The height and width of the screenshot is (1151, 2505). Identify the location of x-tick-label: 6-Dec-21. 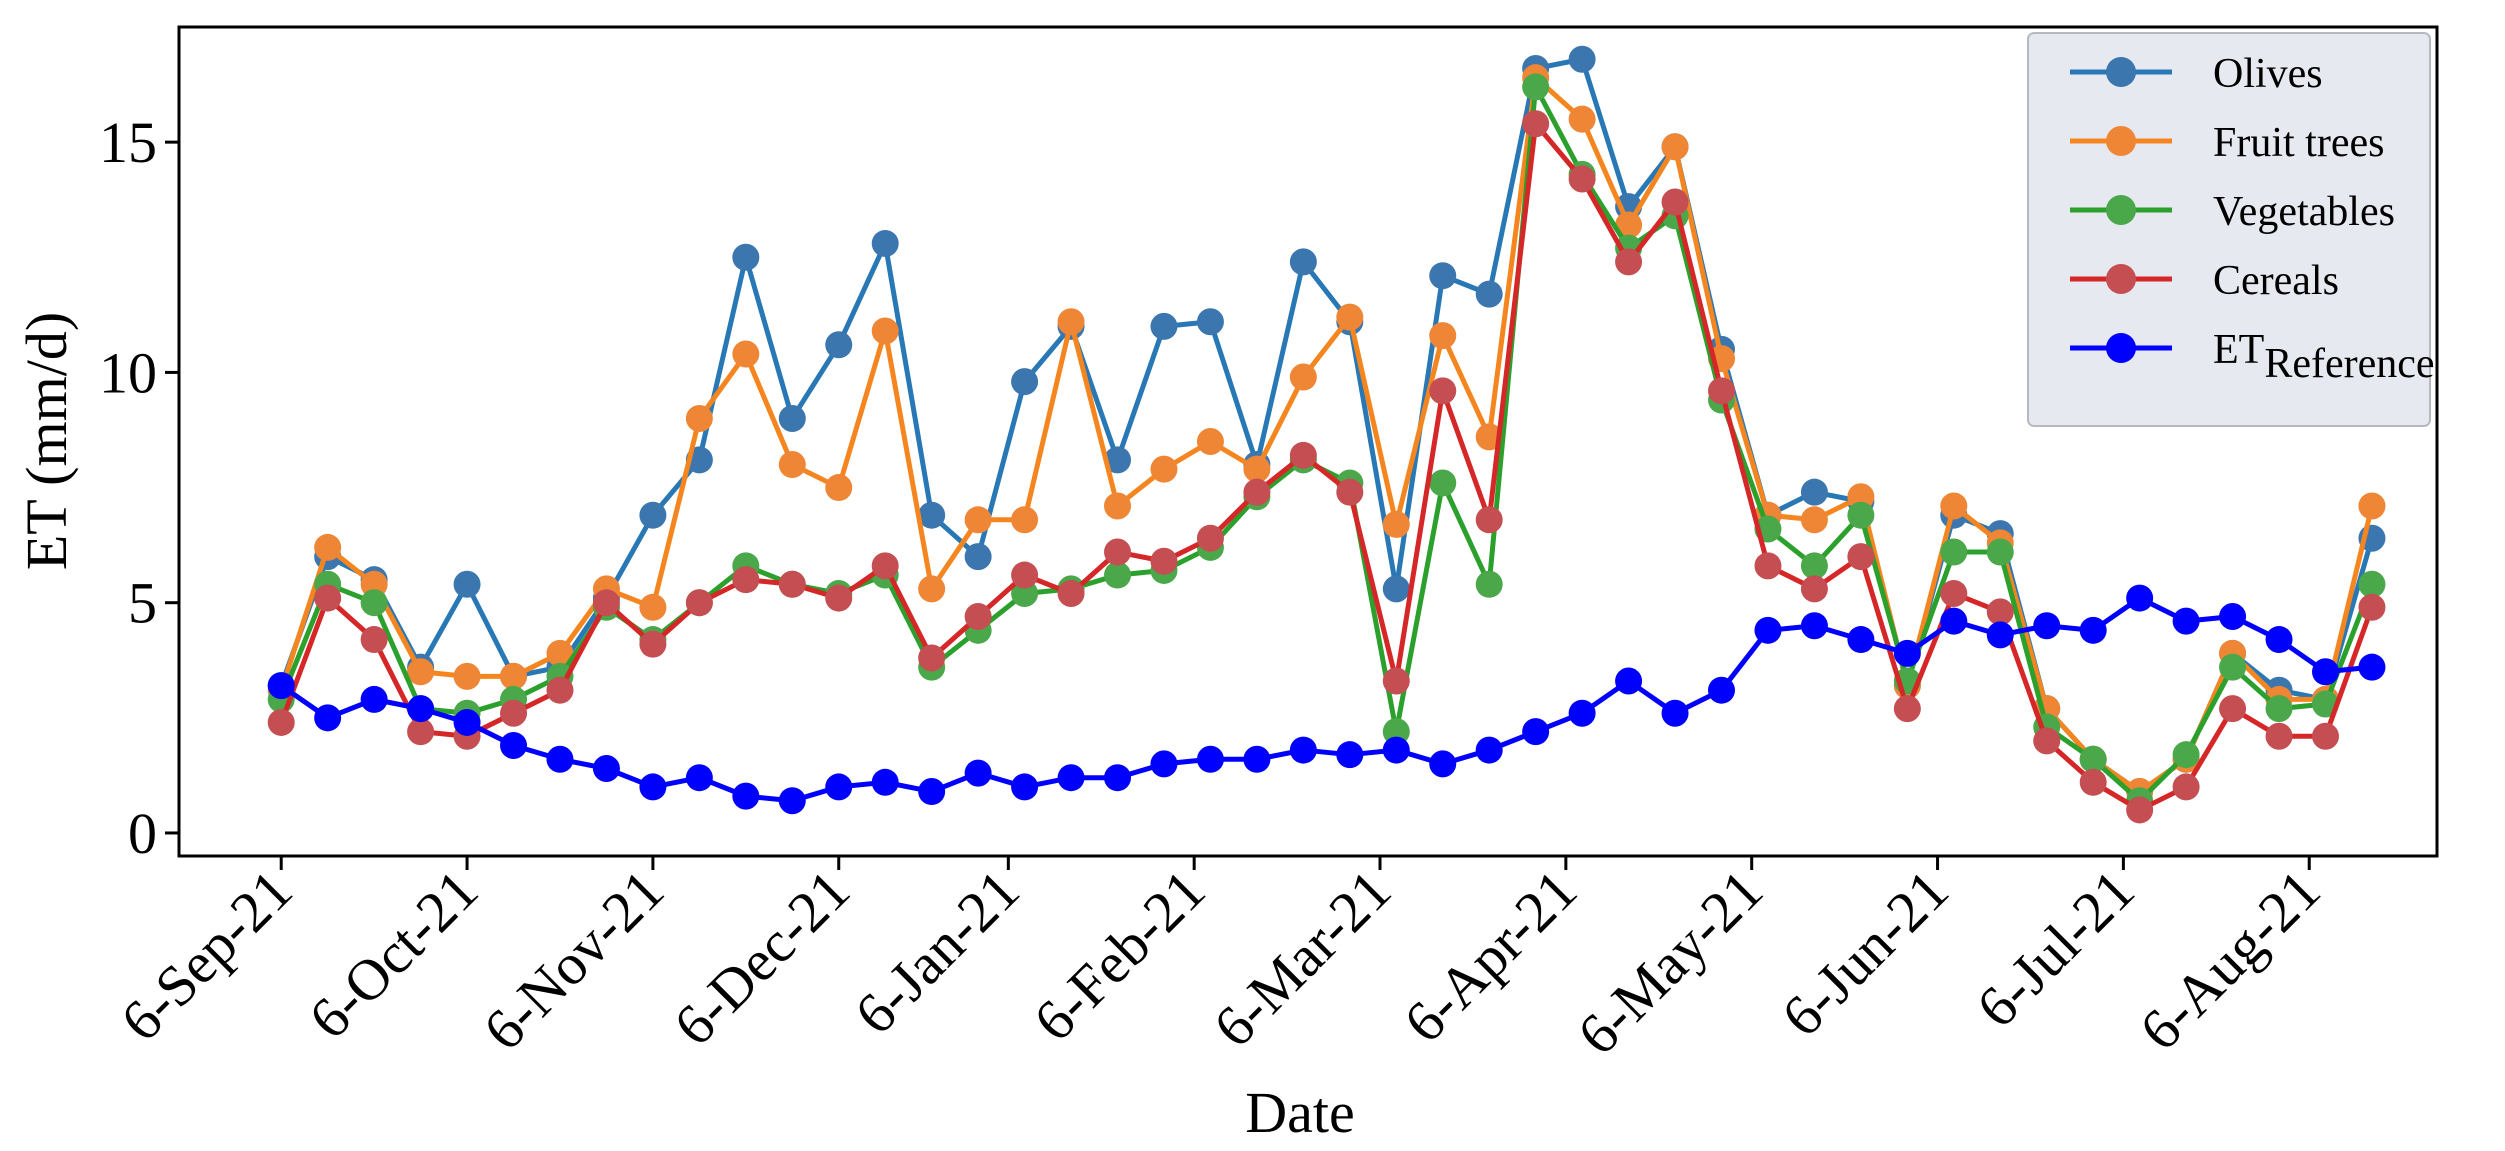
(761, 957).